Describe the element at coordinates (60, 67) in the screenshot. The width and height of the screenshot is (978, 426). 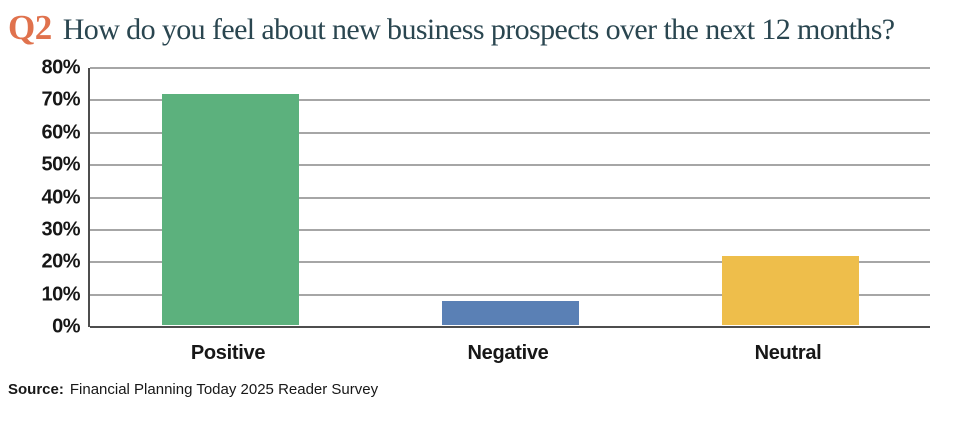
I see `y-tick-label: 80%` at that location.